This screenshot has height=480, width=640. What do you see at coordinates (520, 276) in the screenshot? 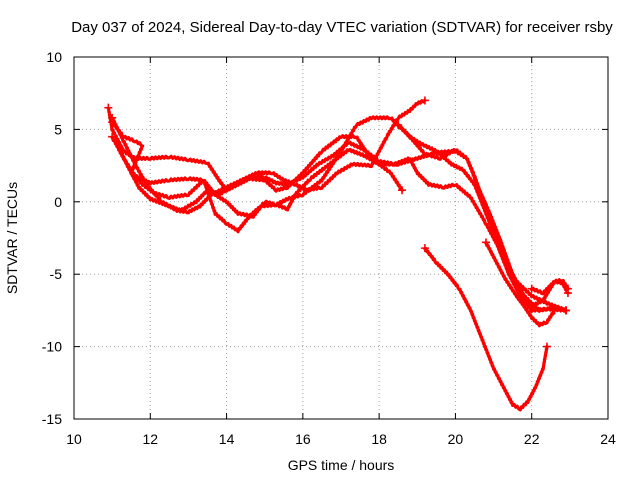
I see `series-markers-sat-h` at bounding box center [520, 276].